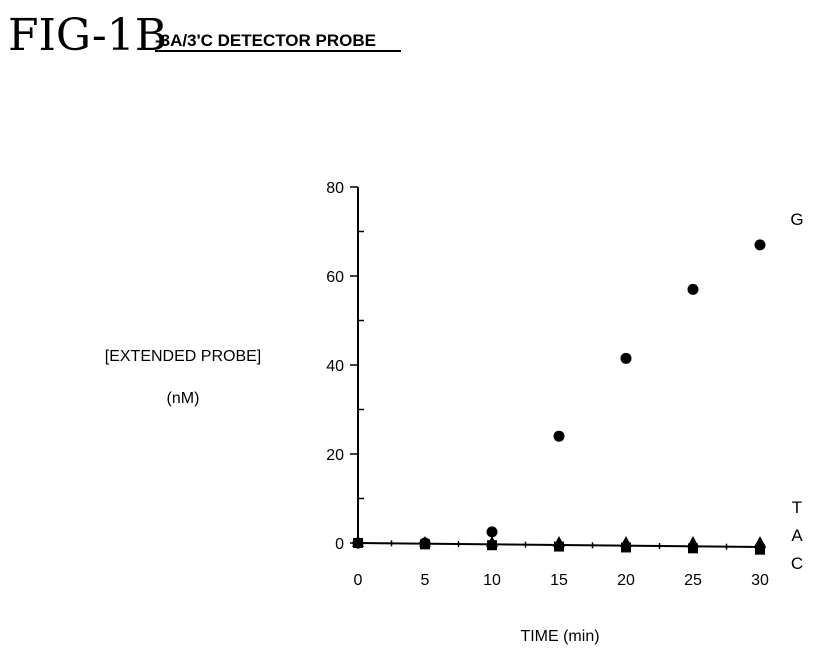 The height and width of the screenshot is (655, 832). Describe the element at coordinates (335, 455) in the screenshot. I see `y-tick-label: 20` at that location.